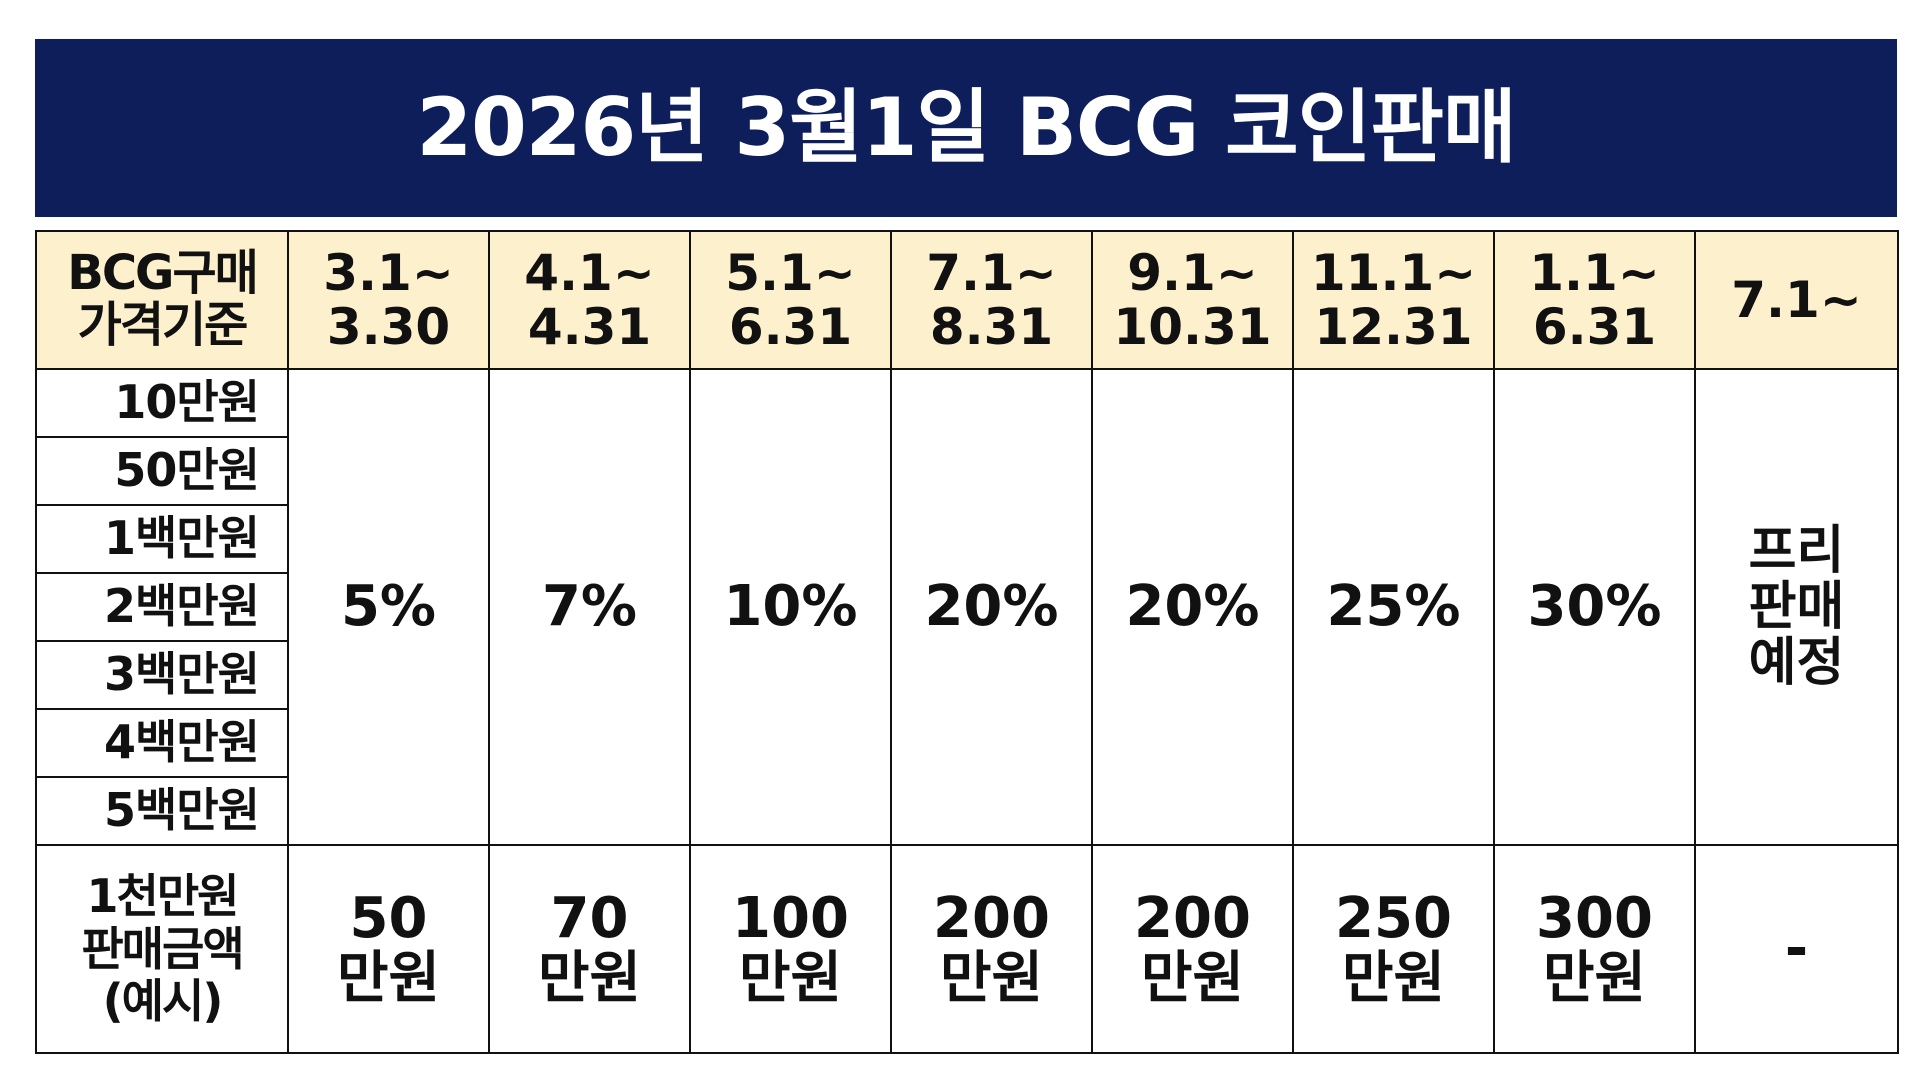 The height and width of the screenshot is (1080, 1920). I want to click on period-header: 7.1~, so click(1796, 300).